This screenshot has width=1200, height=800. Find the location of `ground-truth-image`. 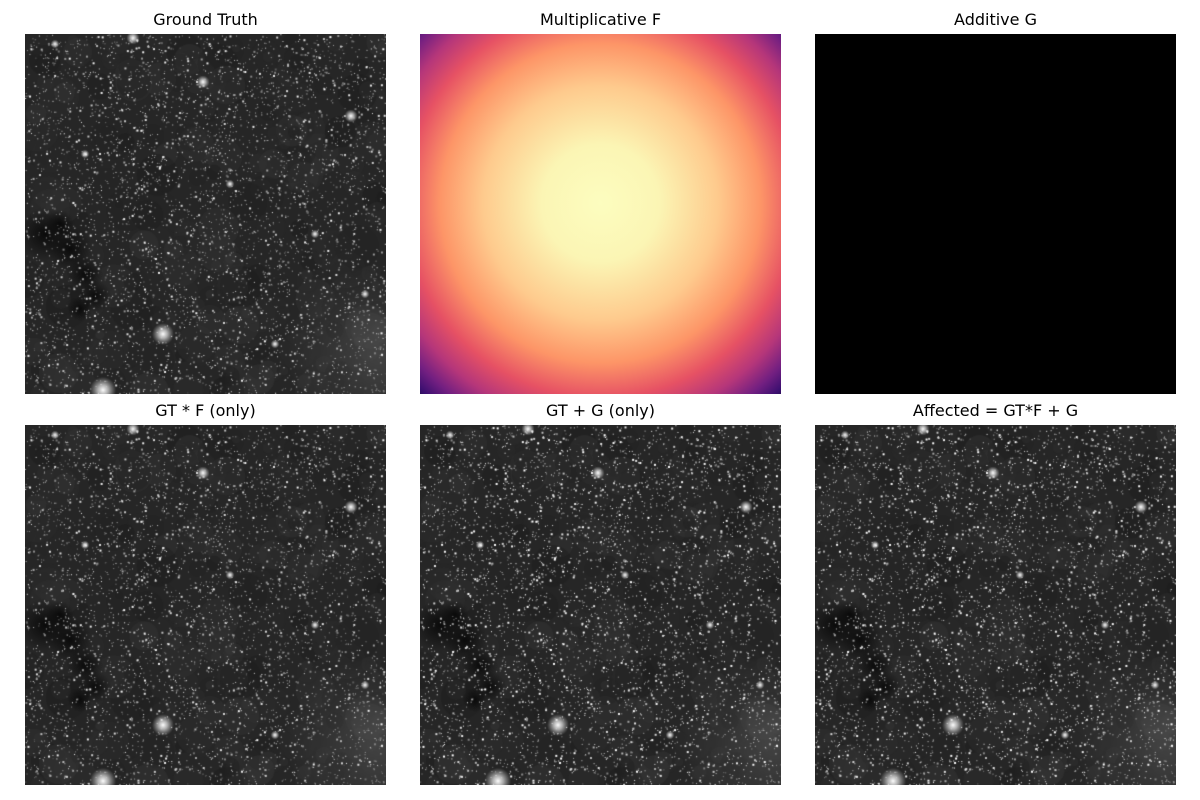

ground-truth-image is located at coordinates (205, 214).